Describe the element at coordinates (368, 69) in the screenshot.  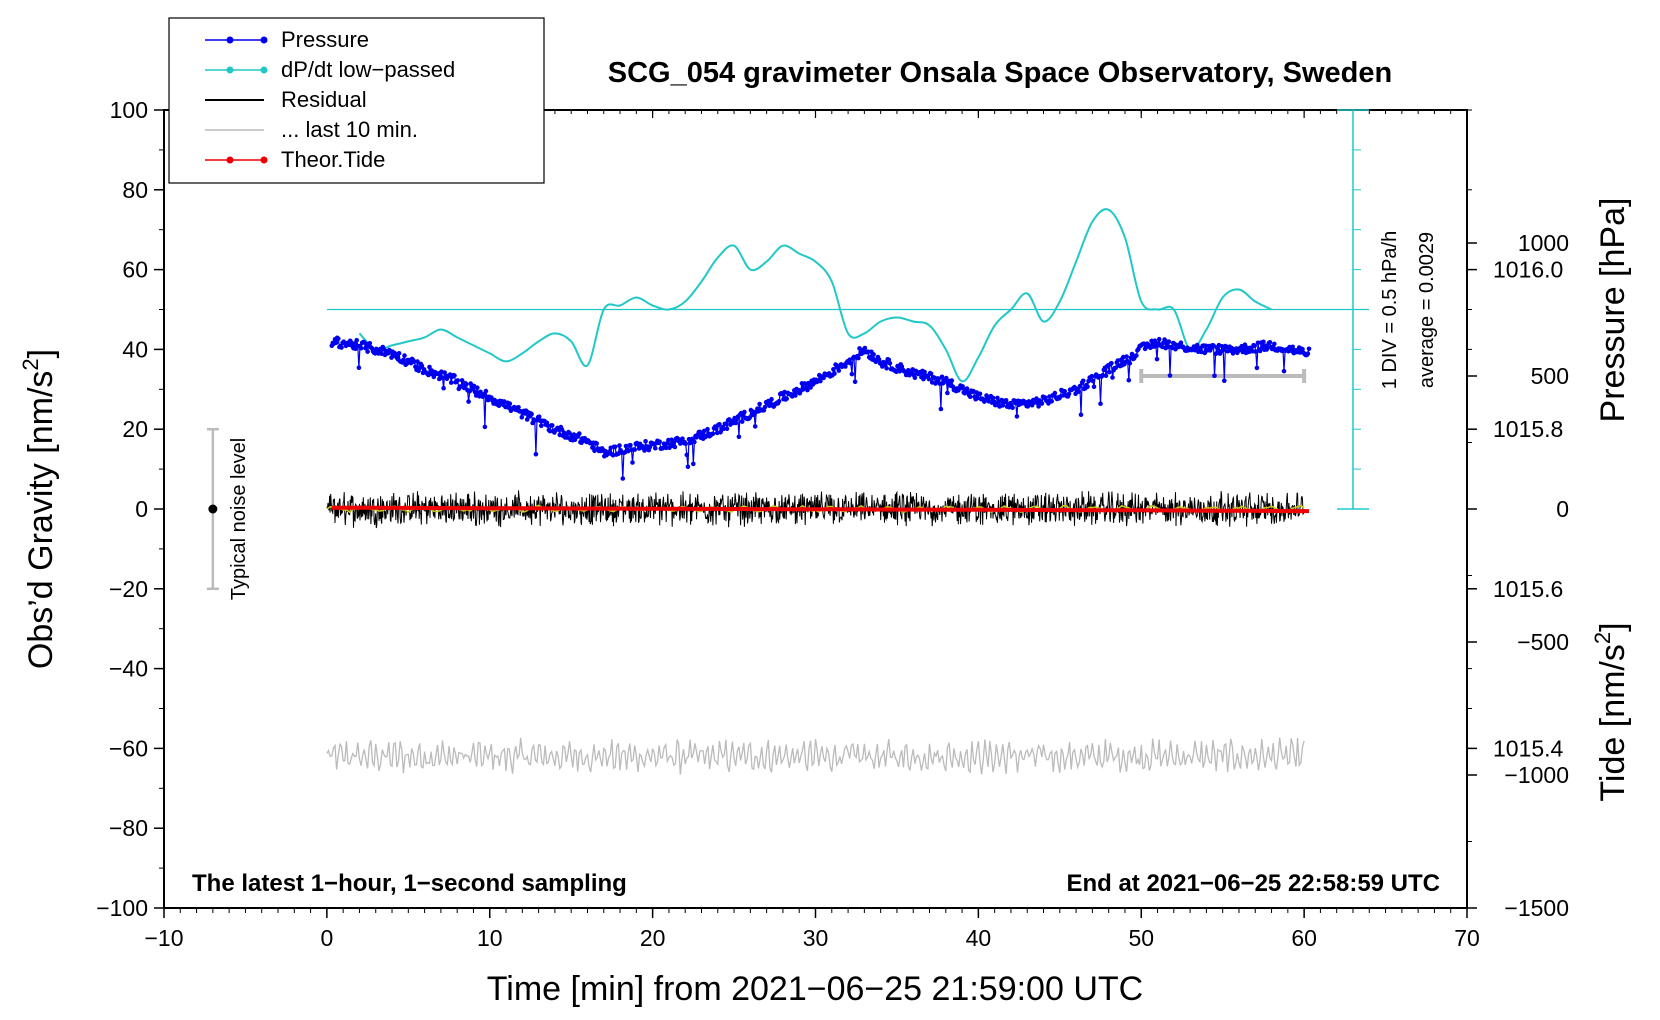
I see `legend-label-1: dP/dt low−passed` at that location.